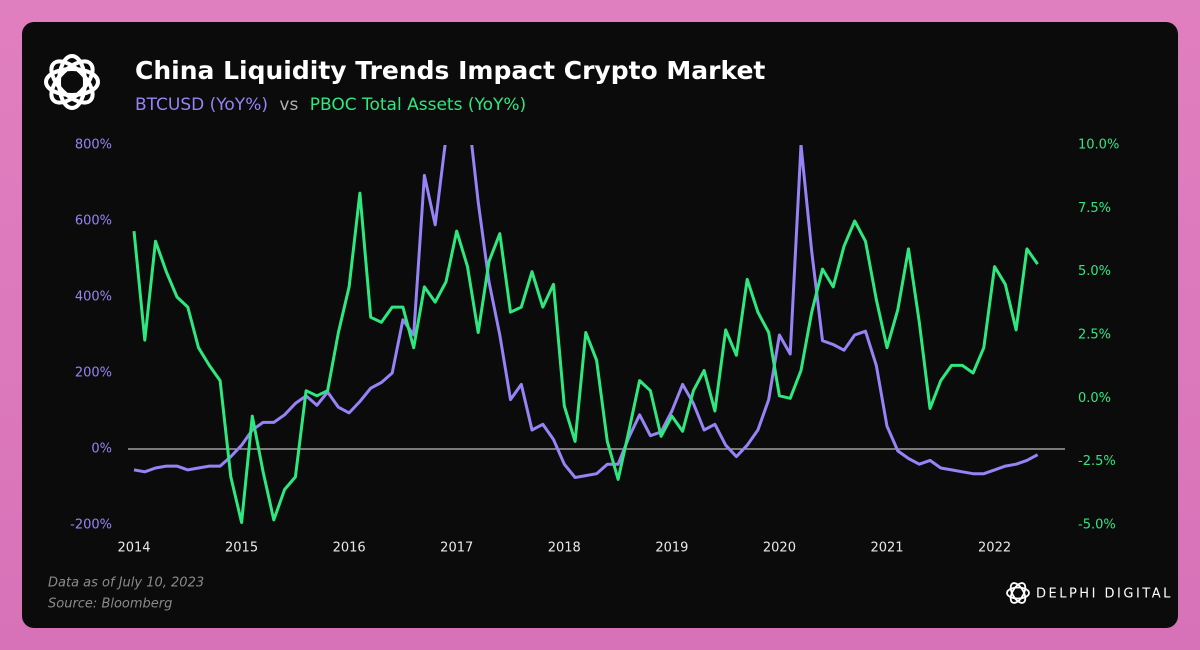  I want to click on y-tick-label: 600%, so click(93, 221).